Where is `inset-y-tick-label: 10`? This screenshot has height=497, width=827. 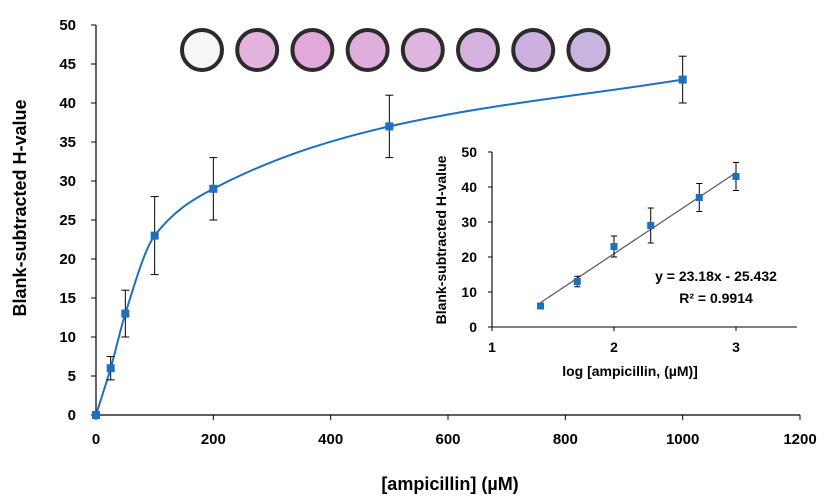
inset-y-tick-label: 10 is located at coordinates (469, 292).